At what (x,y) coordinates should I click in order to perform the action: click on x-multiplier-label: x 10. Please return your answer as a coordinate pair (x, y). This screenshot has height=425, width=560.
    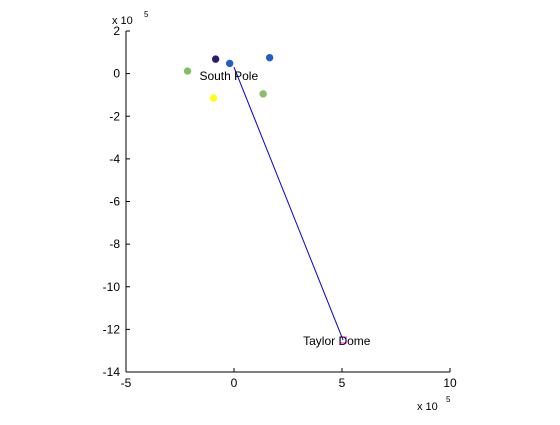
    Looking at the image, I should click on (427, 407).